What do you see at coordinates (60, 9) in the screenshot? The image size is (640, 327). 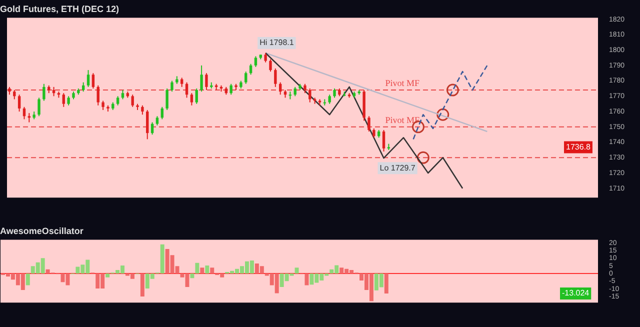 I see `chart-title: Gold Futures, ETH (DEC 12)` at bounding box center [60, 9].